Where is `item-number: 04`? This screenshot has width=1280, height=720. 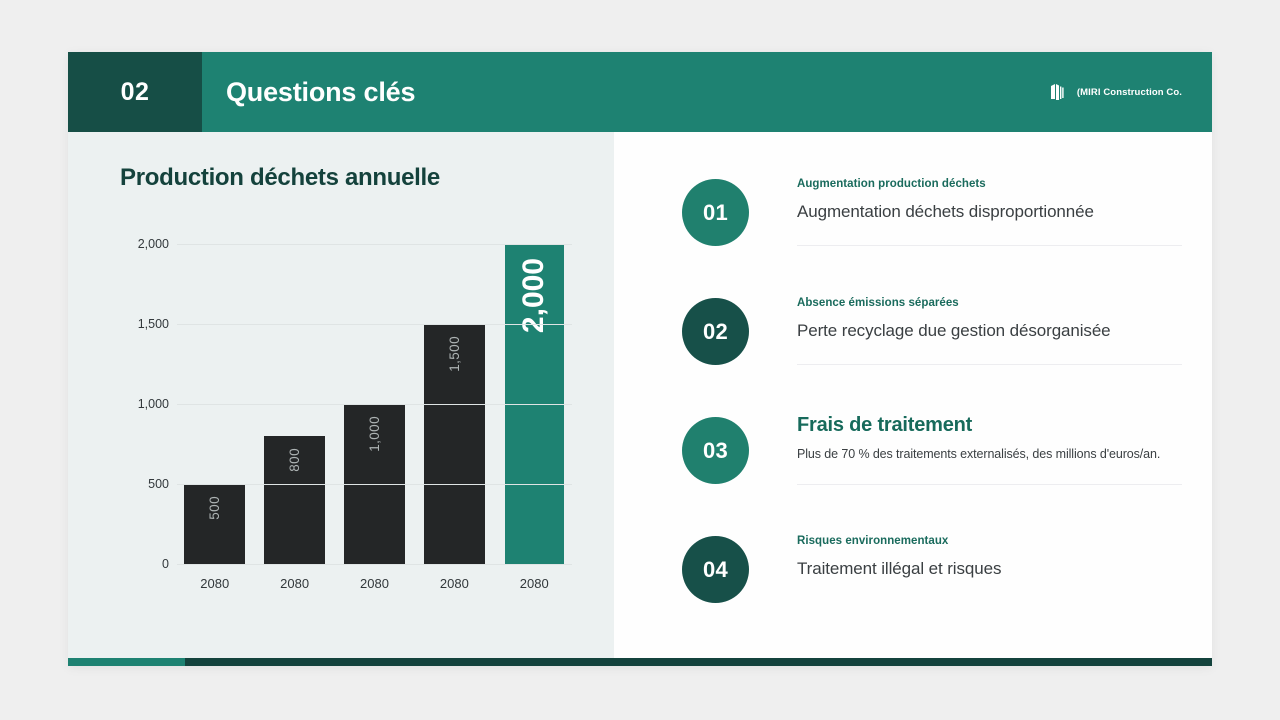
item-number: 04 is located at coordinates (715, 569).